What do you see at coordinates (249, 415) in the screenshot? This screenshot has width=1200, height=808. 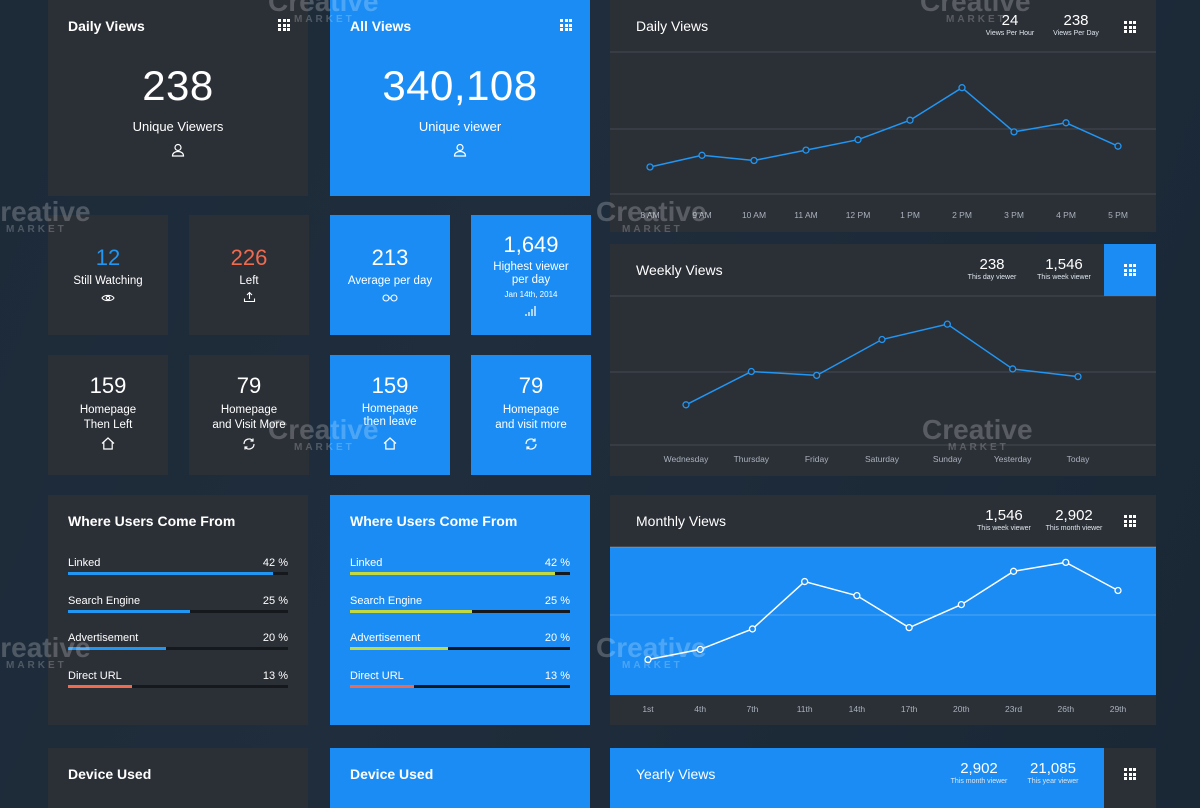 I see `homepage-visit-more-tile: 79 Homepage and Visit More` at bounding box center [249, 415].